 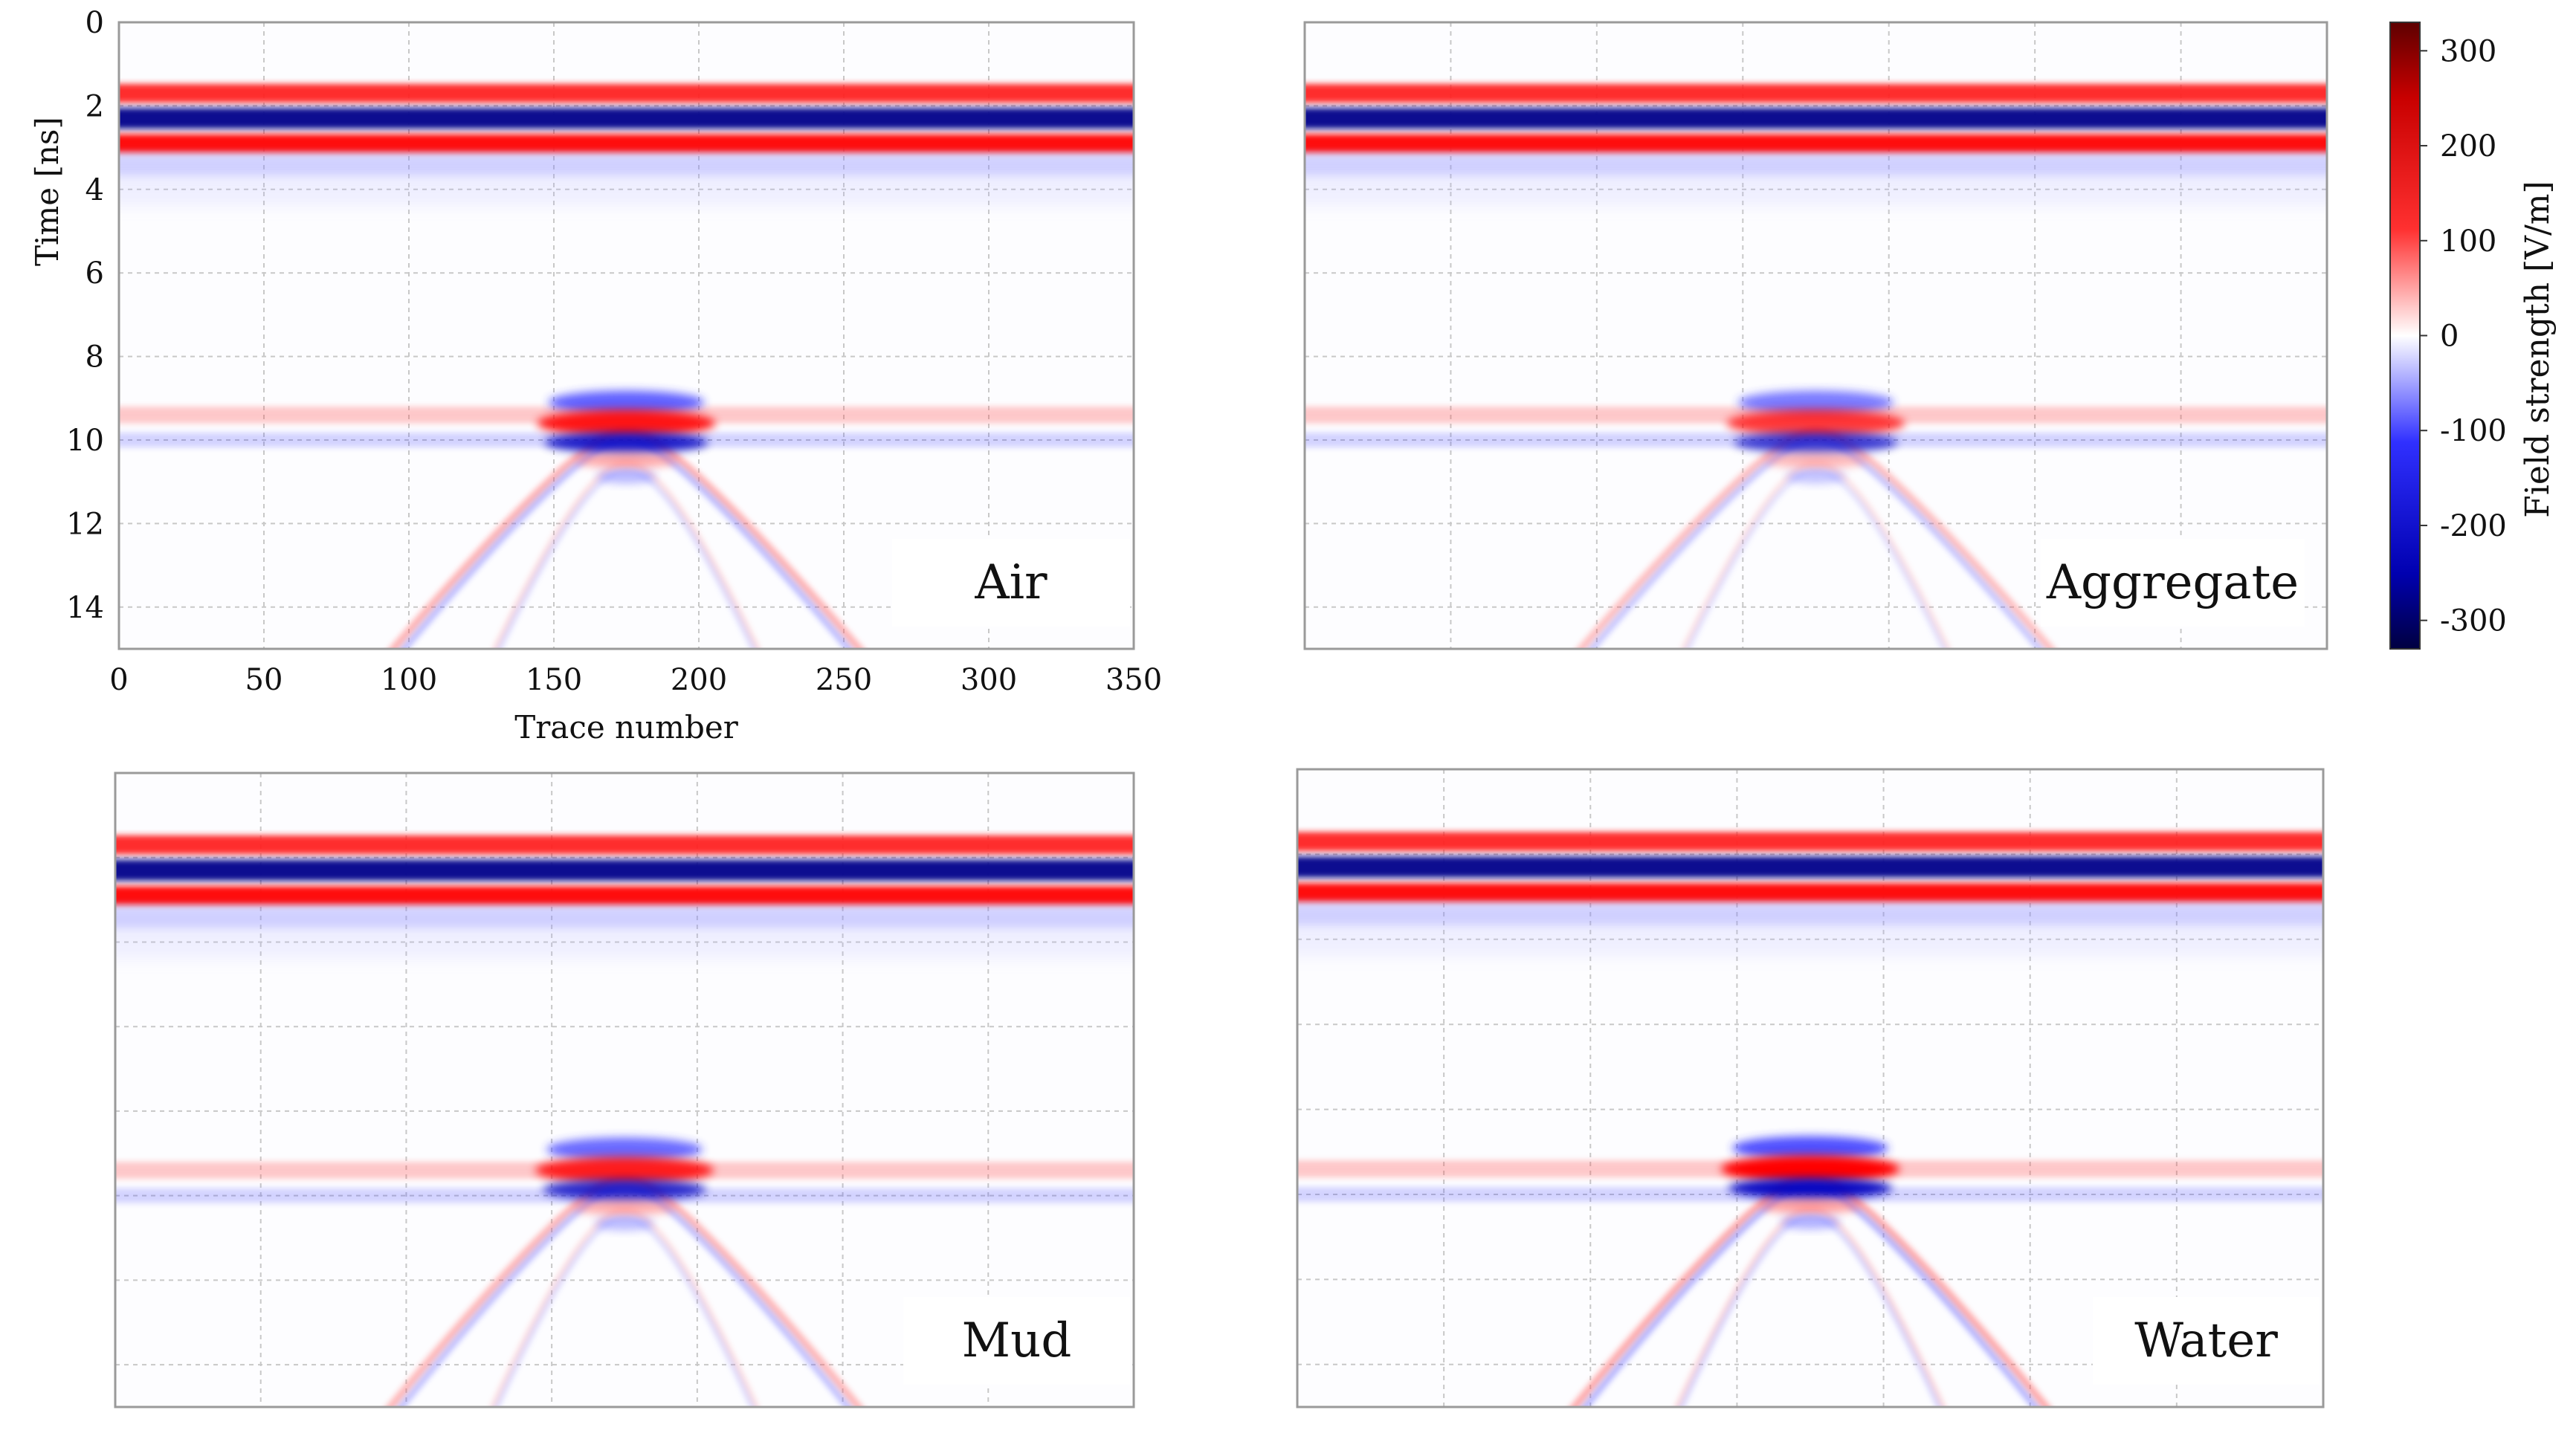 I want to click on colorbar-scale, so click(x=2405, y=336).